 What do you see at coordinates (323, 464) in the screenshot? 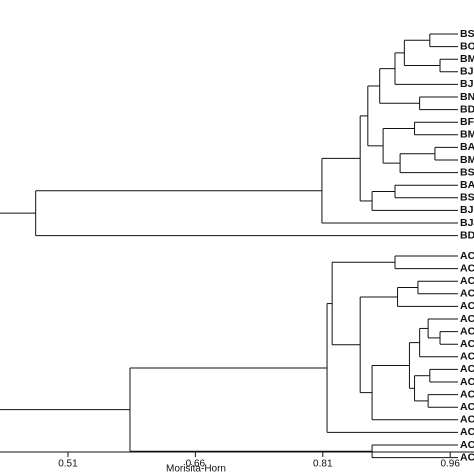
I see `x-tick-label: 0.81` at bounding box center [323, 464].